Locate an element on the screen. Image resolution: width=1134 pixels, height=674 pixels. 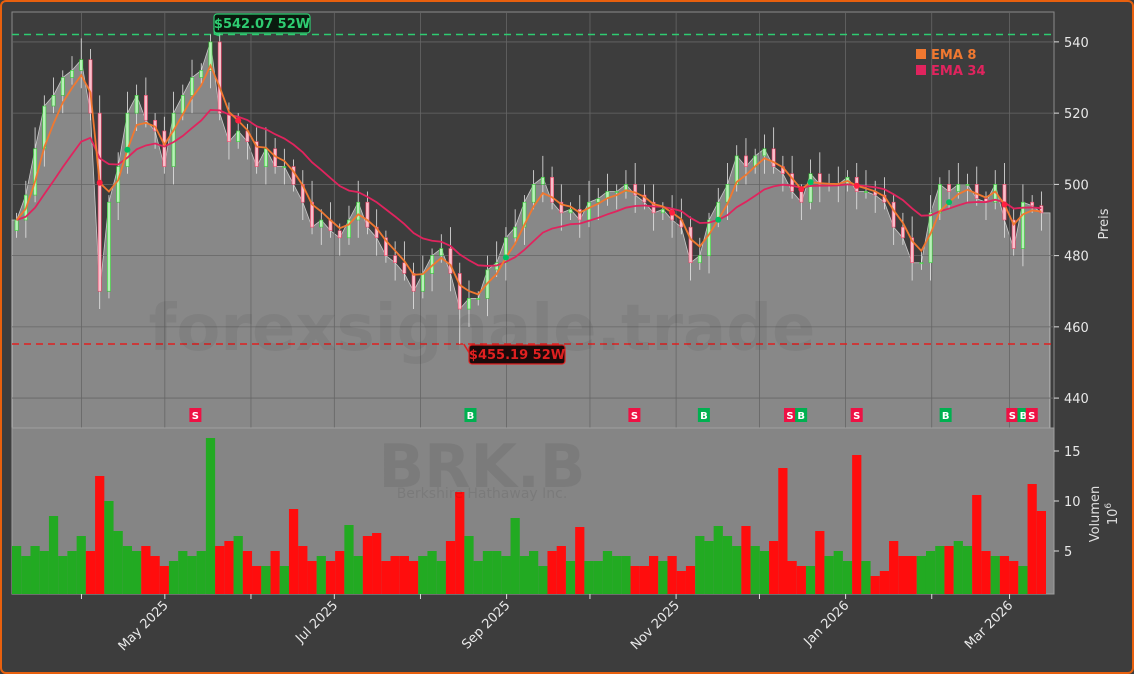
volume-unit-base: 10 is located at coordinates (1113, 517).